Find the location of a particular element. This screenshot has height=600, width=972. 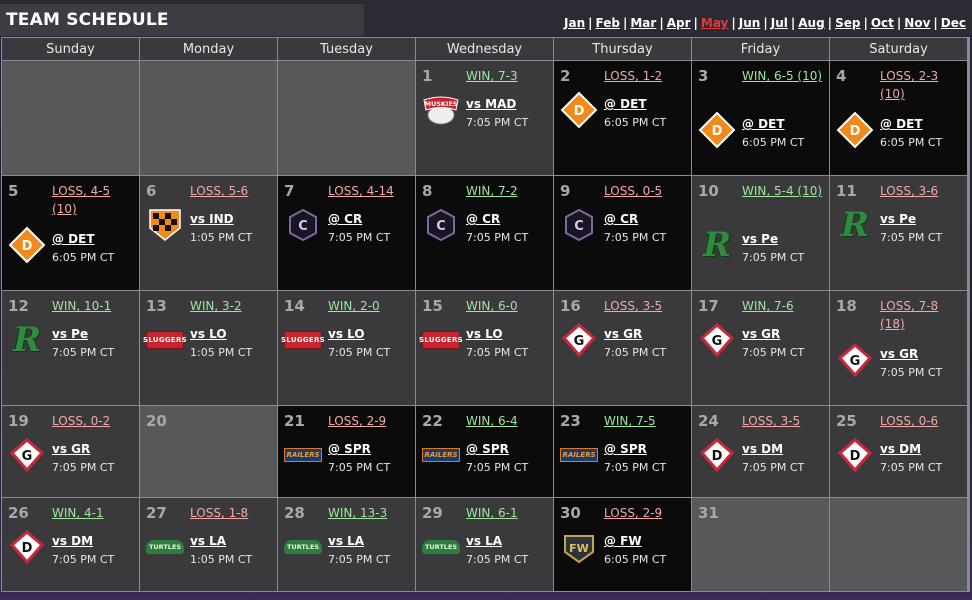

game-result-link: LOSS, 4-5 (10) is located at coordinates (81, 200).